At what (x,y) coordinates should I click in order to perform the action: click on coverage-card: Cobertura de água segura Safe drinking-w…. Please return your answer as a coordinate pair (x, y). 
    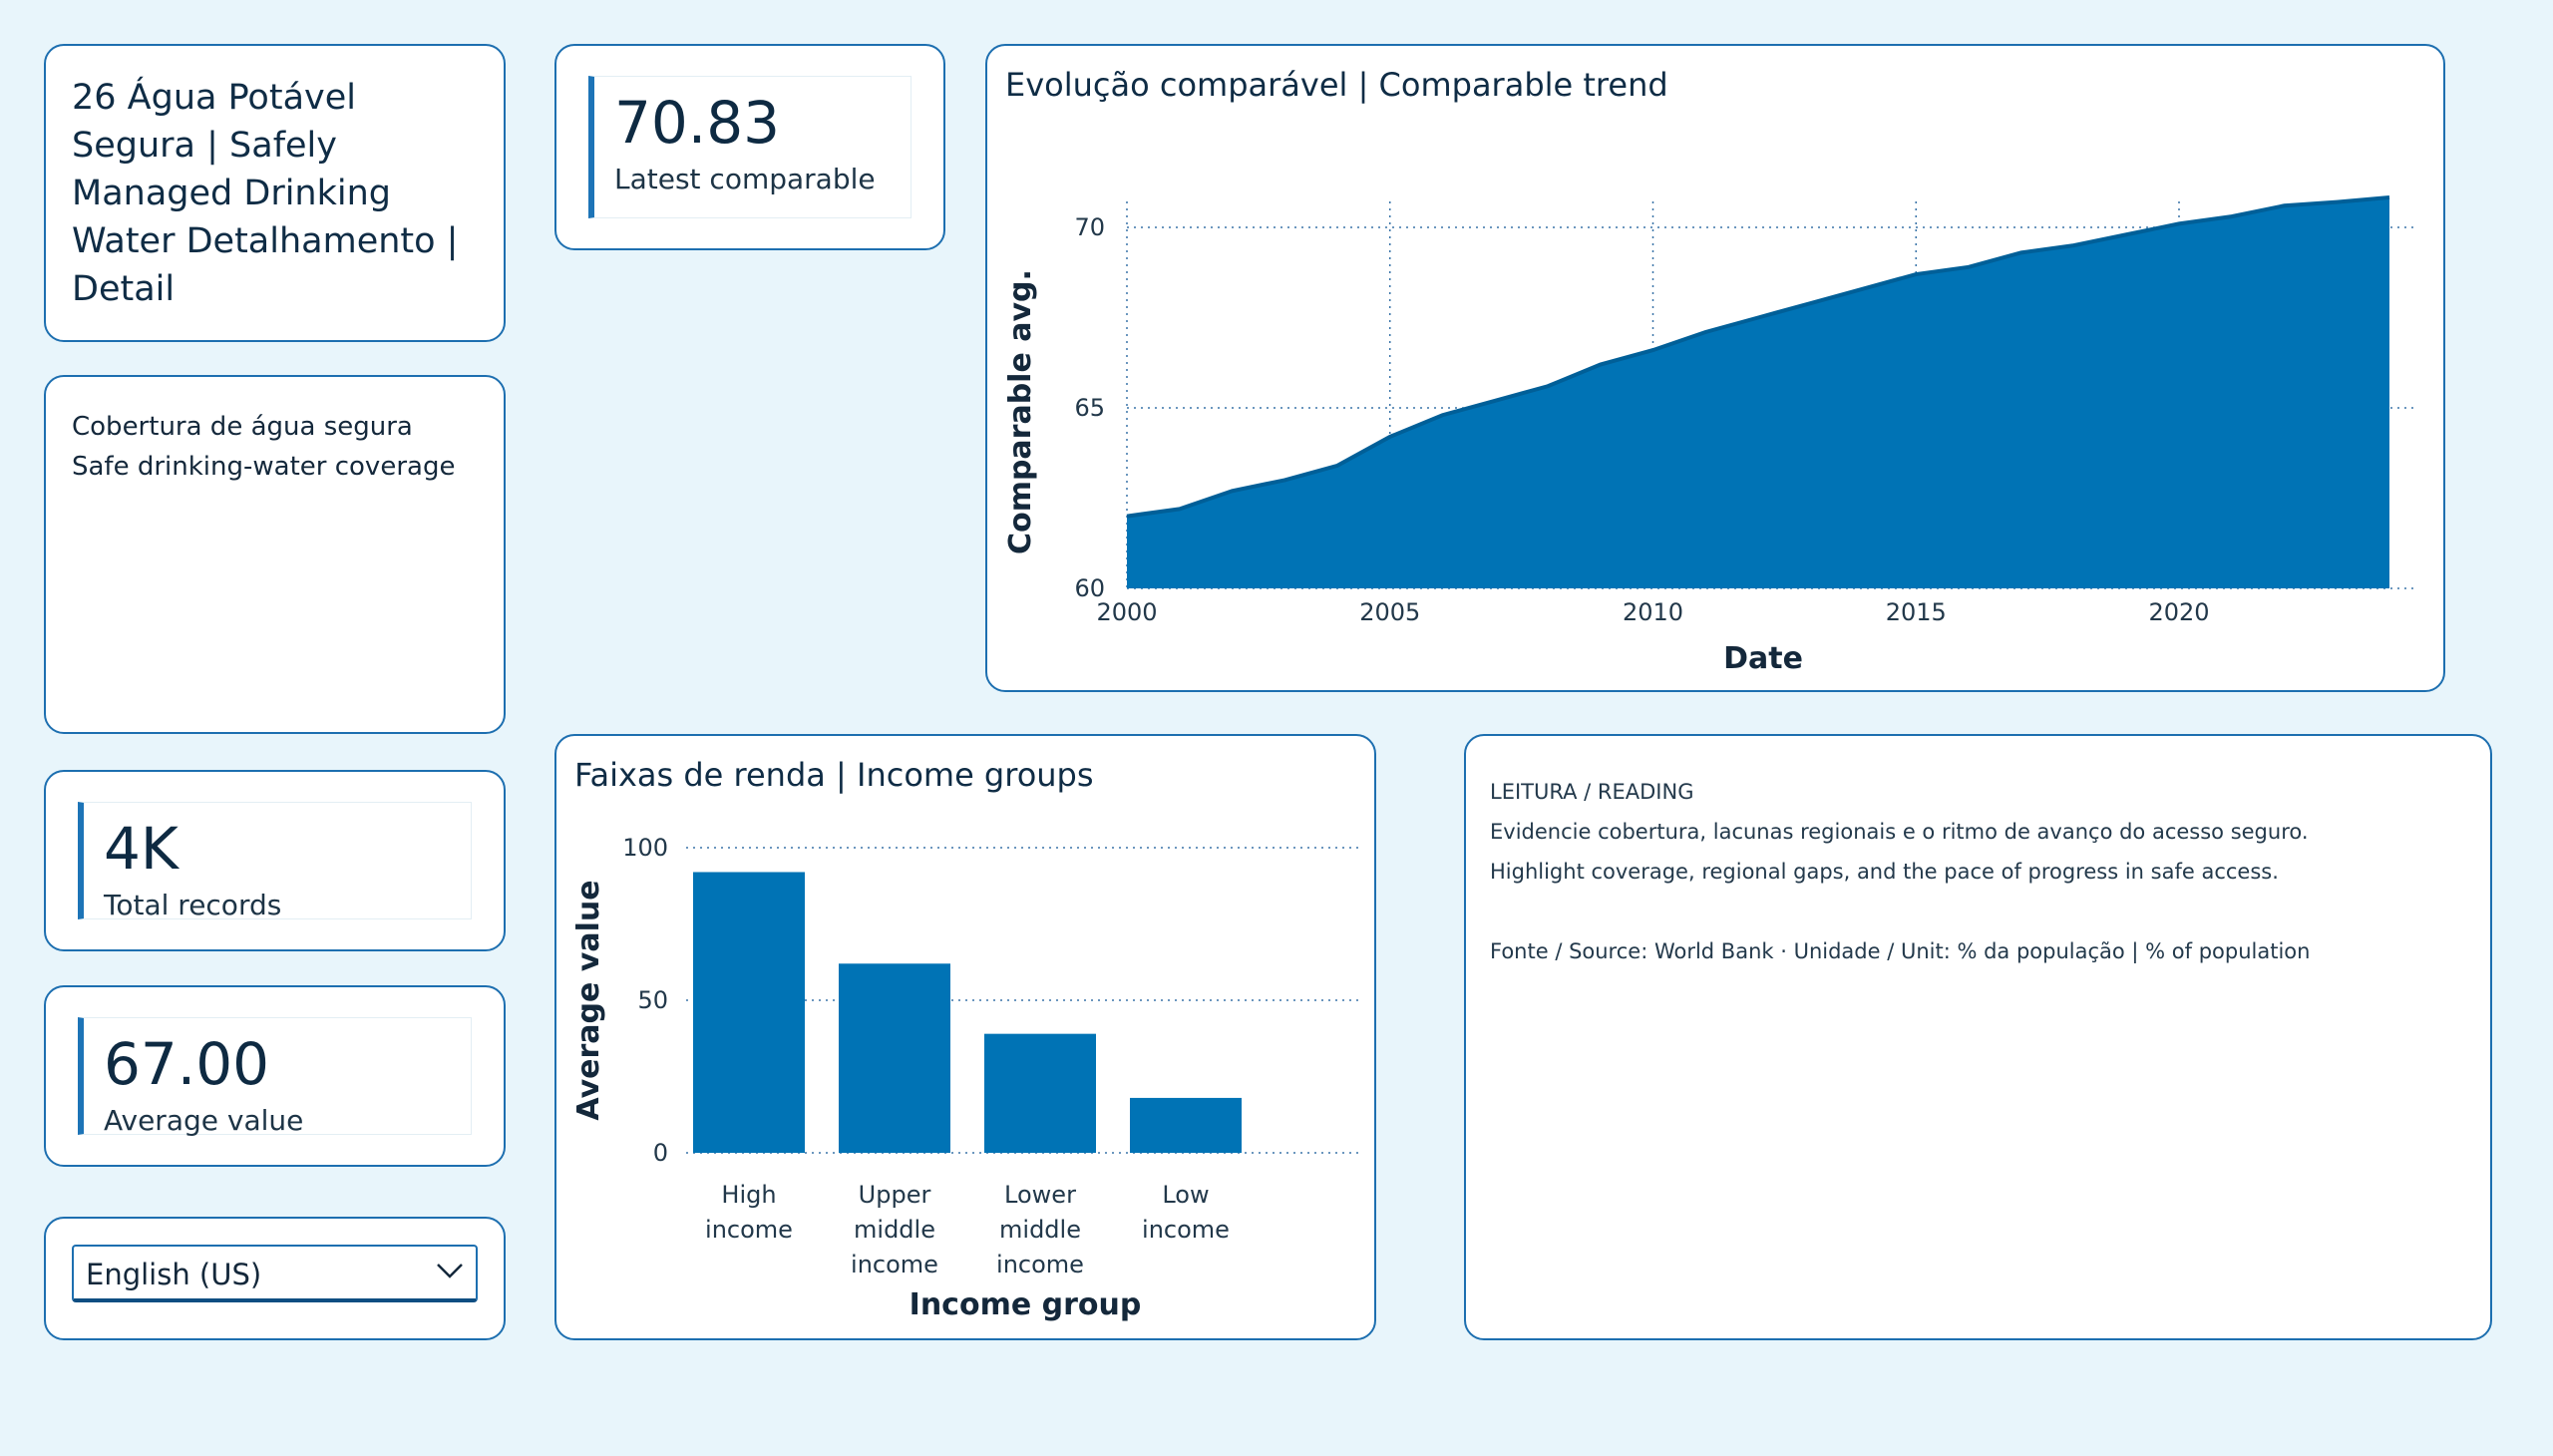
    Looking at the image, I should click on (275, 554).